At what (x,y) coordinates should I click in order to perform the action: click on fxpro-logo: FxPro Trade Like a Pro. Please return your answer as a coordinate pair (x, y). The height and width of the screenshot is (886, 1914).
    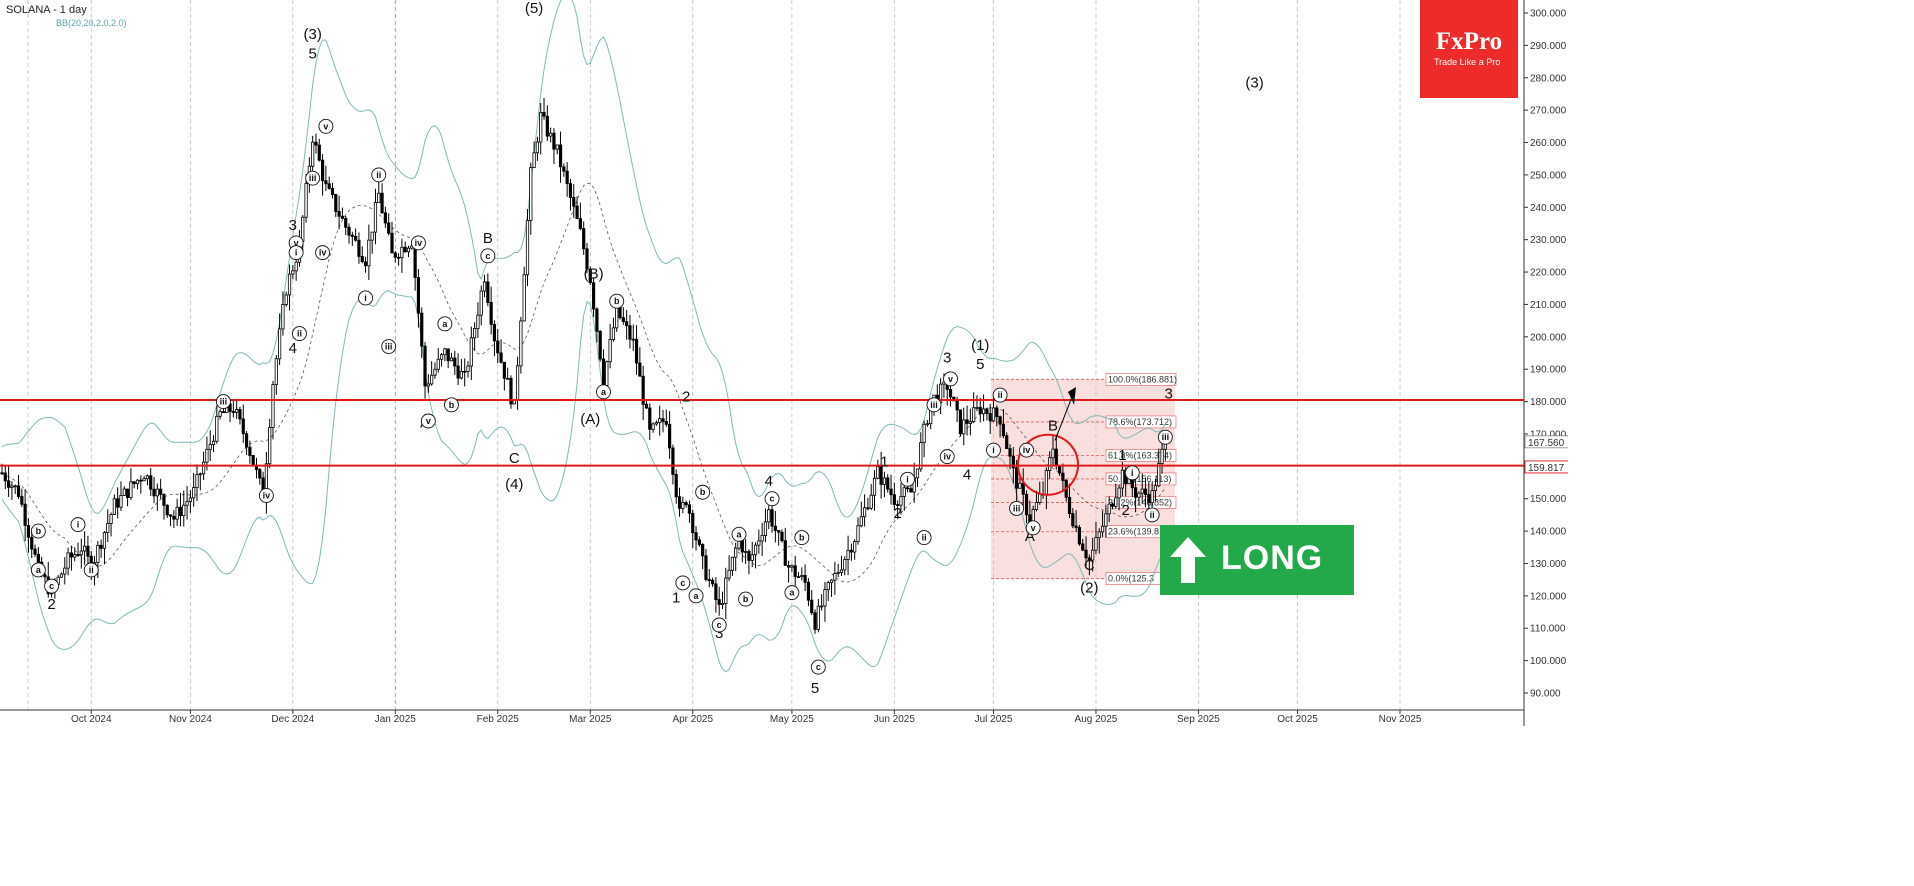
    Looking at the image, I should click on (1469, 49).